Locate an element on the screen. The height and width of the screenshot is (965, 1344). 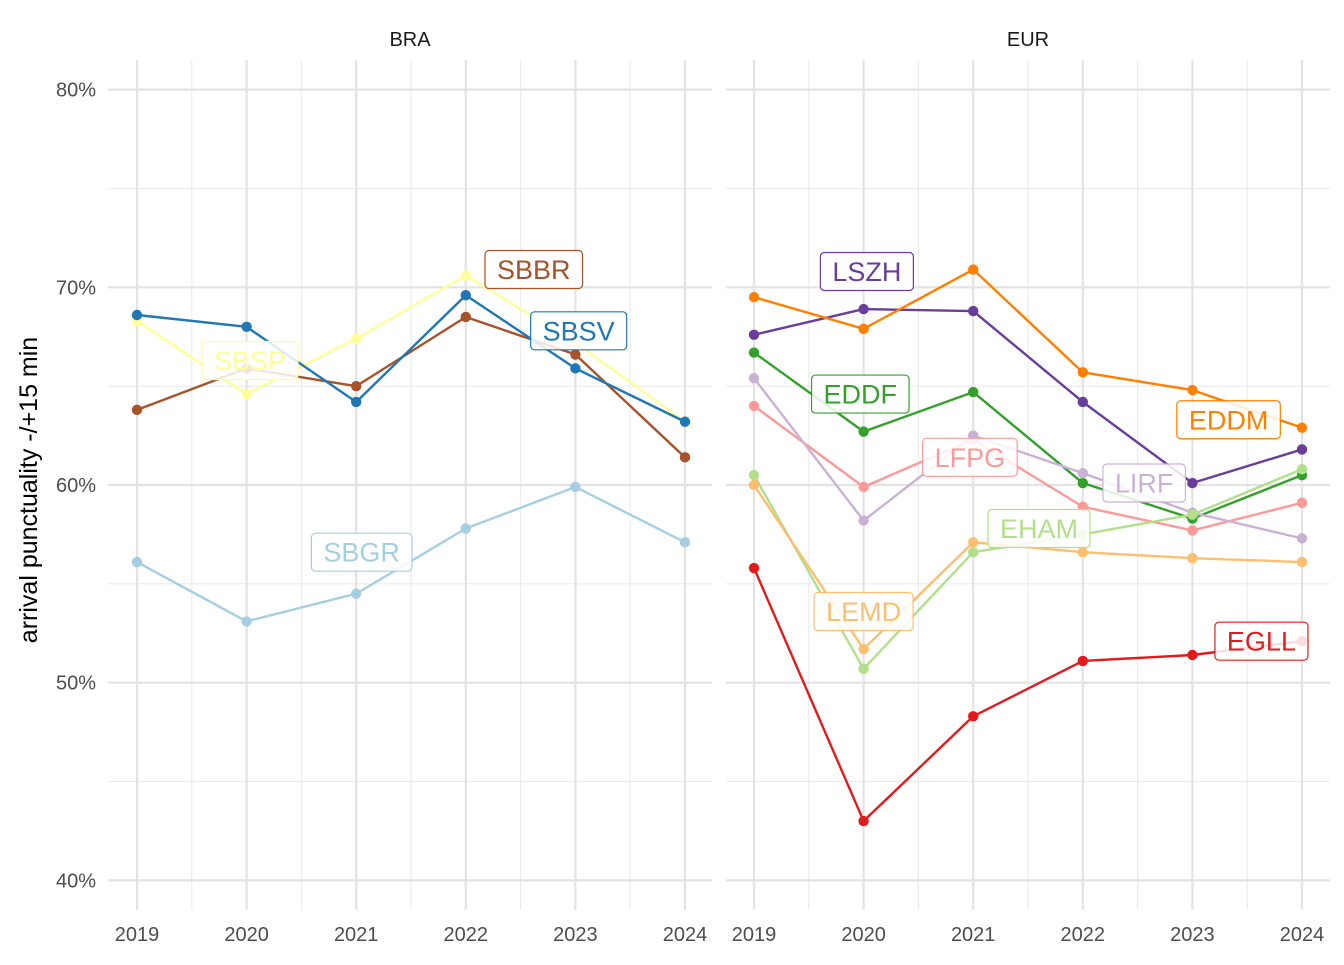
series-label-text: LEMD is located at coordinates (863, 612).